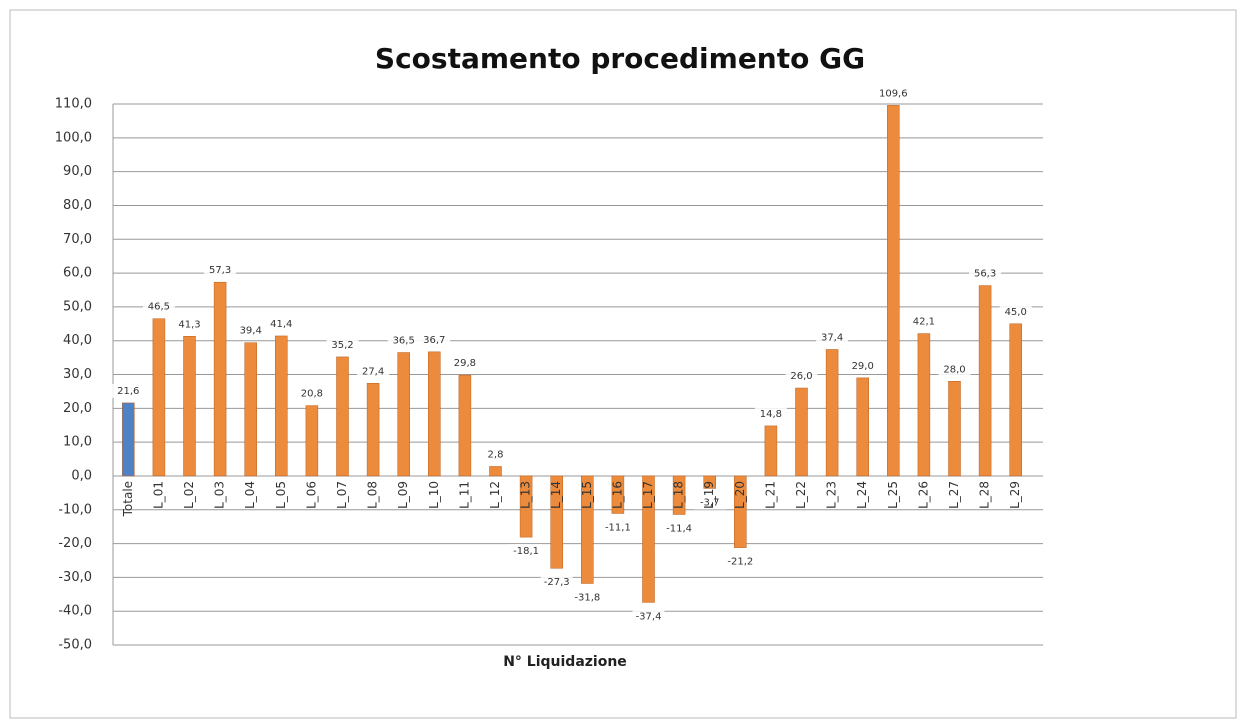 This screenshot has width=1246, height=725. I want to click on value-label: 42,1, so click(924, 322).